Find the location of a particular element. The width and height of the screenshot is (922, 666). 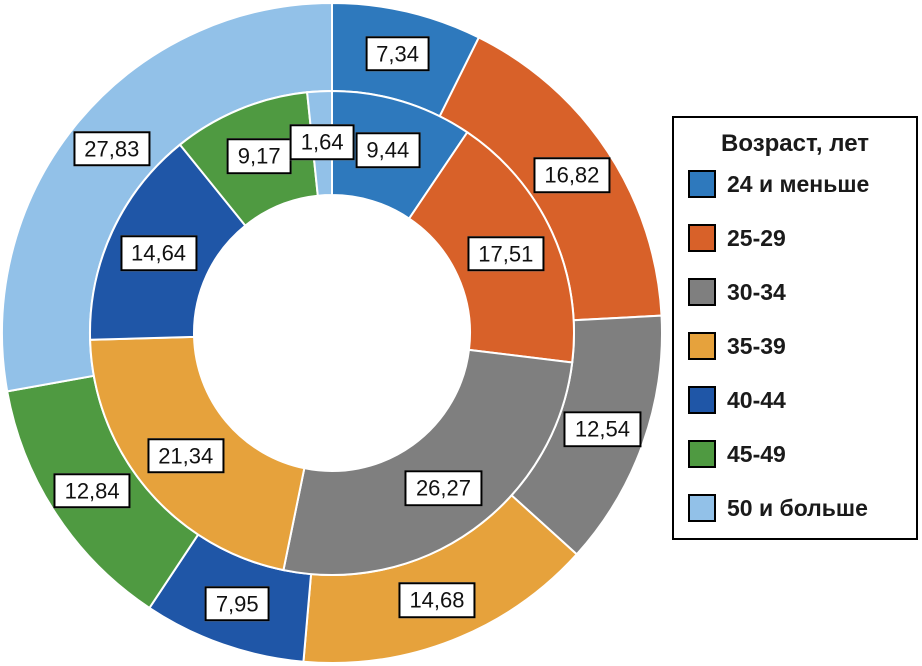

legend-item-label-2: 30-34 is located at coordinates (756, 291).